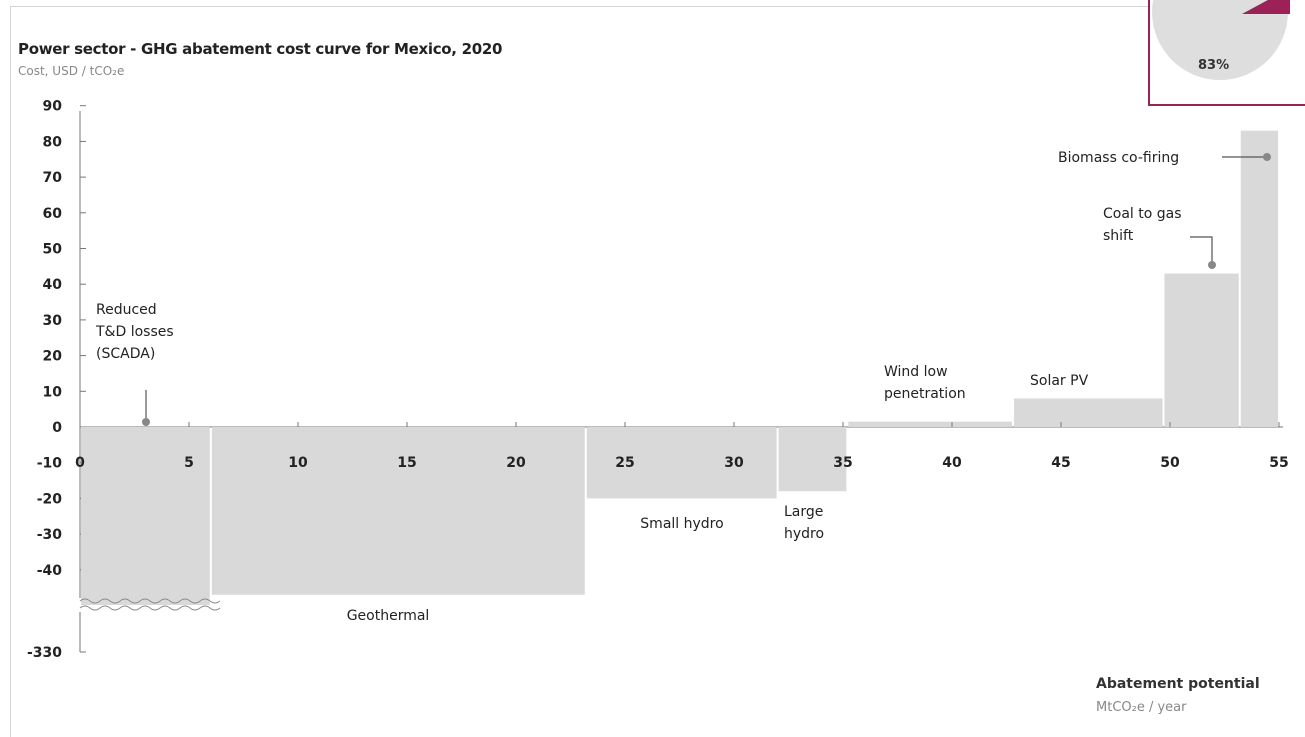 The width and height of the screenshot is (1305, 737). Describe the element at coordinates (1201, 250) in the screenshot. I see `leader-line` at that location.